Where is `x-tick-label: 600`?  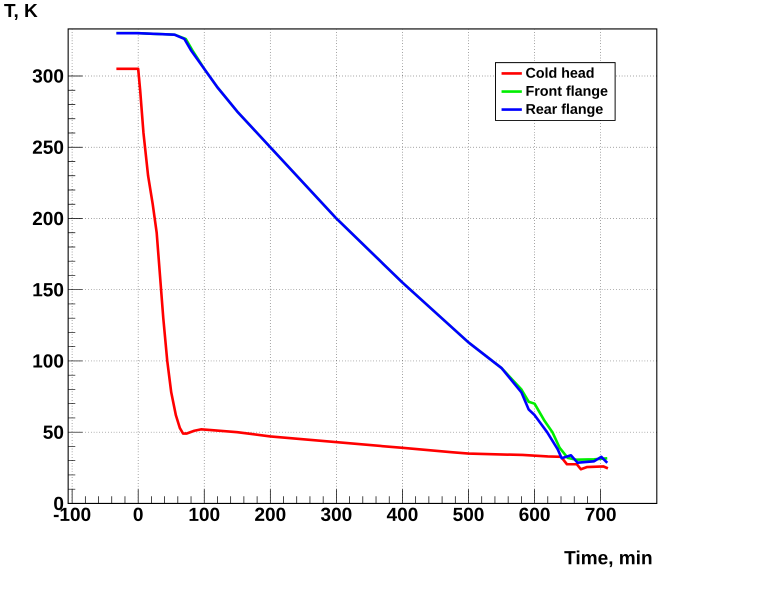
x-tick-label: 600 is located at coordinates (534, 515).